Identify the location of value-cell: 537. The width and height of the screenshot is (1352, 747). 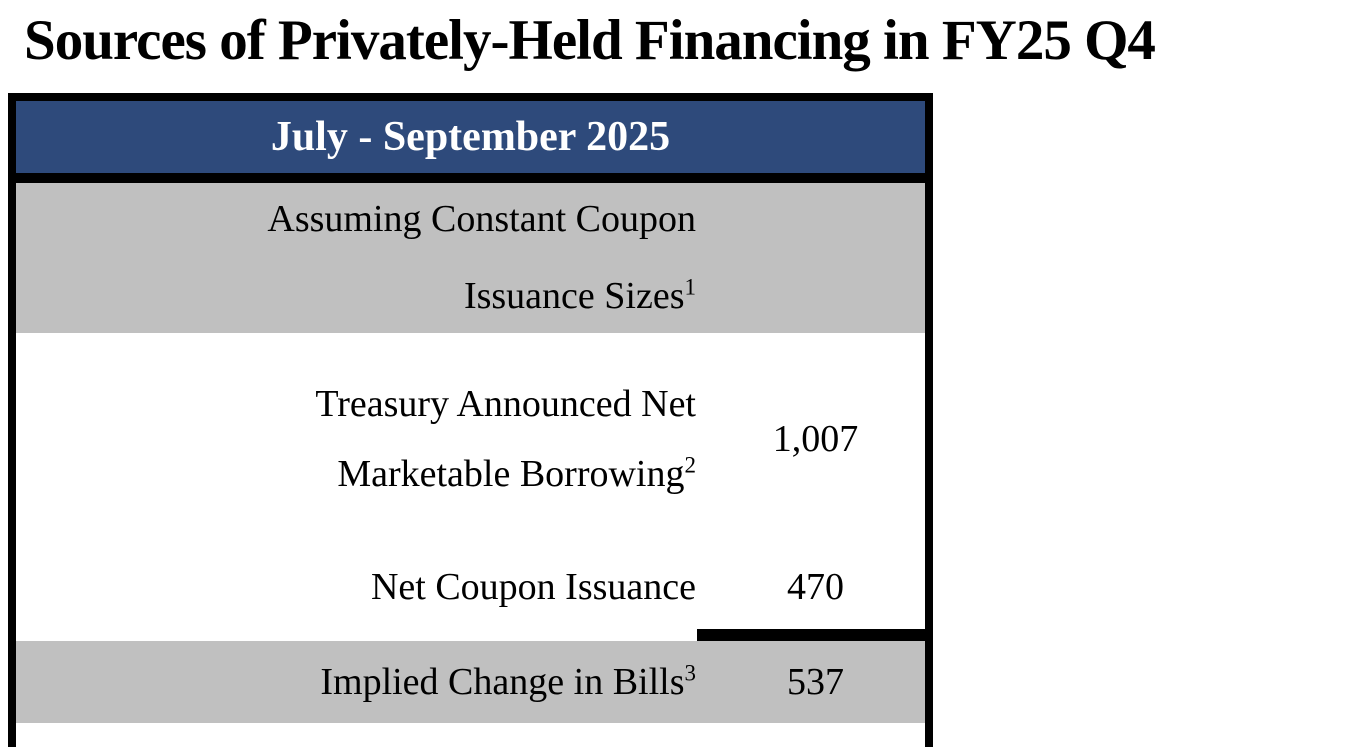
(815, 682).